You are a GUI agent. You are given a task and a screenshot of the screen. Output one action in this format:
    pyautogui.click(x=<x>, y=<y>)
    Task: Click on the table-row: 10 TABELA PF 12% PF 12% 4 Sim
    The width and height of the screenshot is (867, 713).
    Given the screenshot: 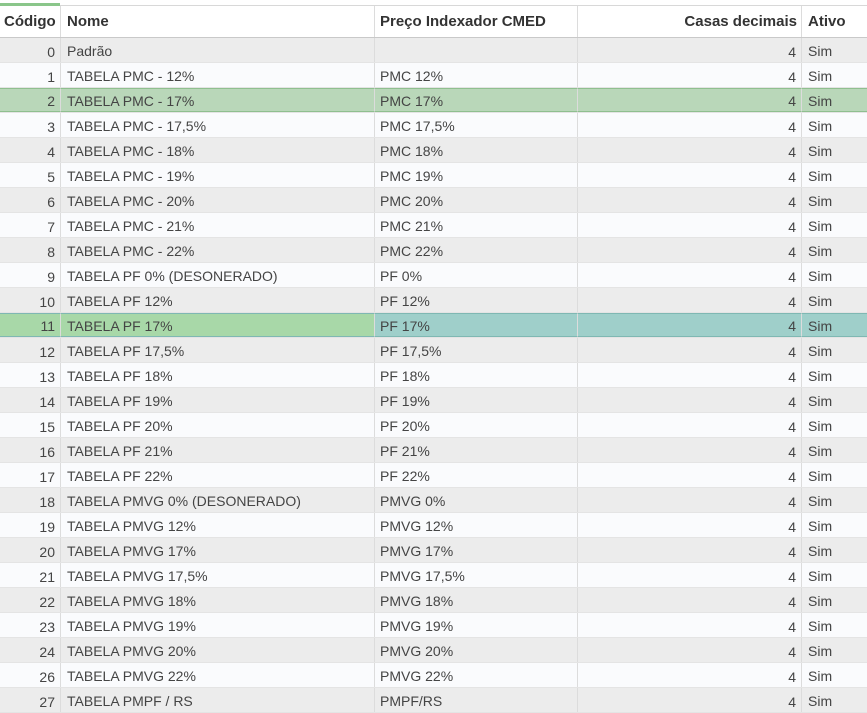 What is the action you would take?
    pyautogui.click(x=433, y=300)
    